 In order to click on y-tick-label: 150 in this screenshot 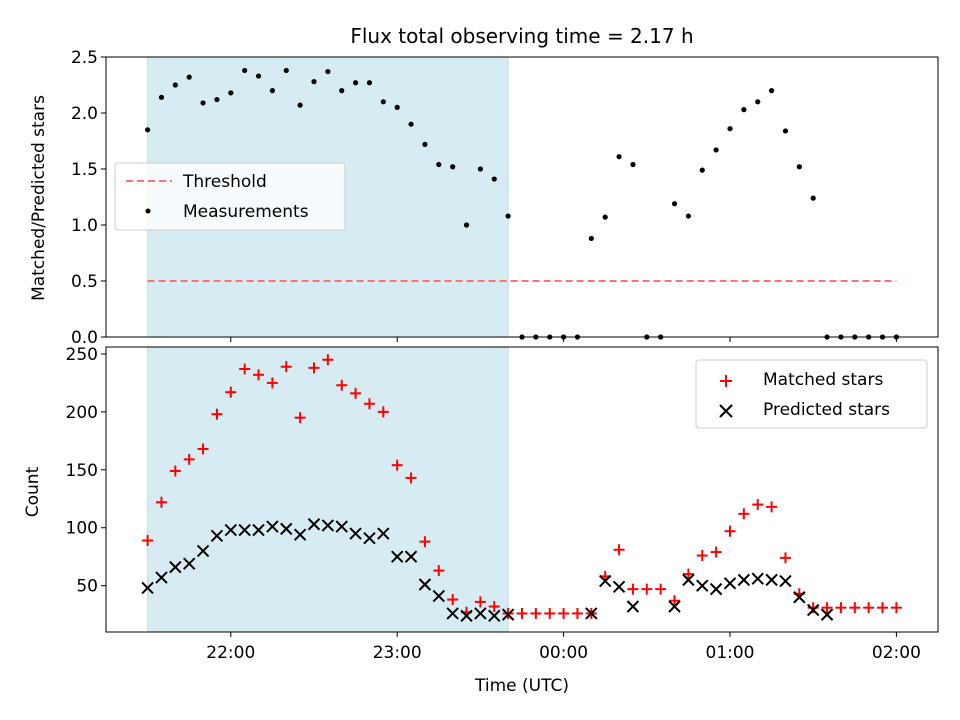, I will do `click(82, 471)`.